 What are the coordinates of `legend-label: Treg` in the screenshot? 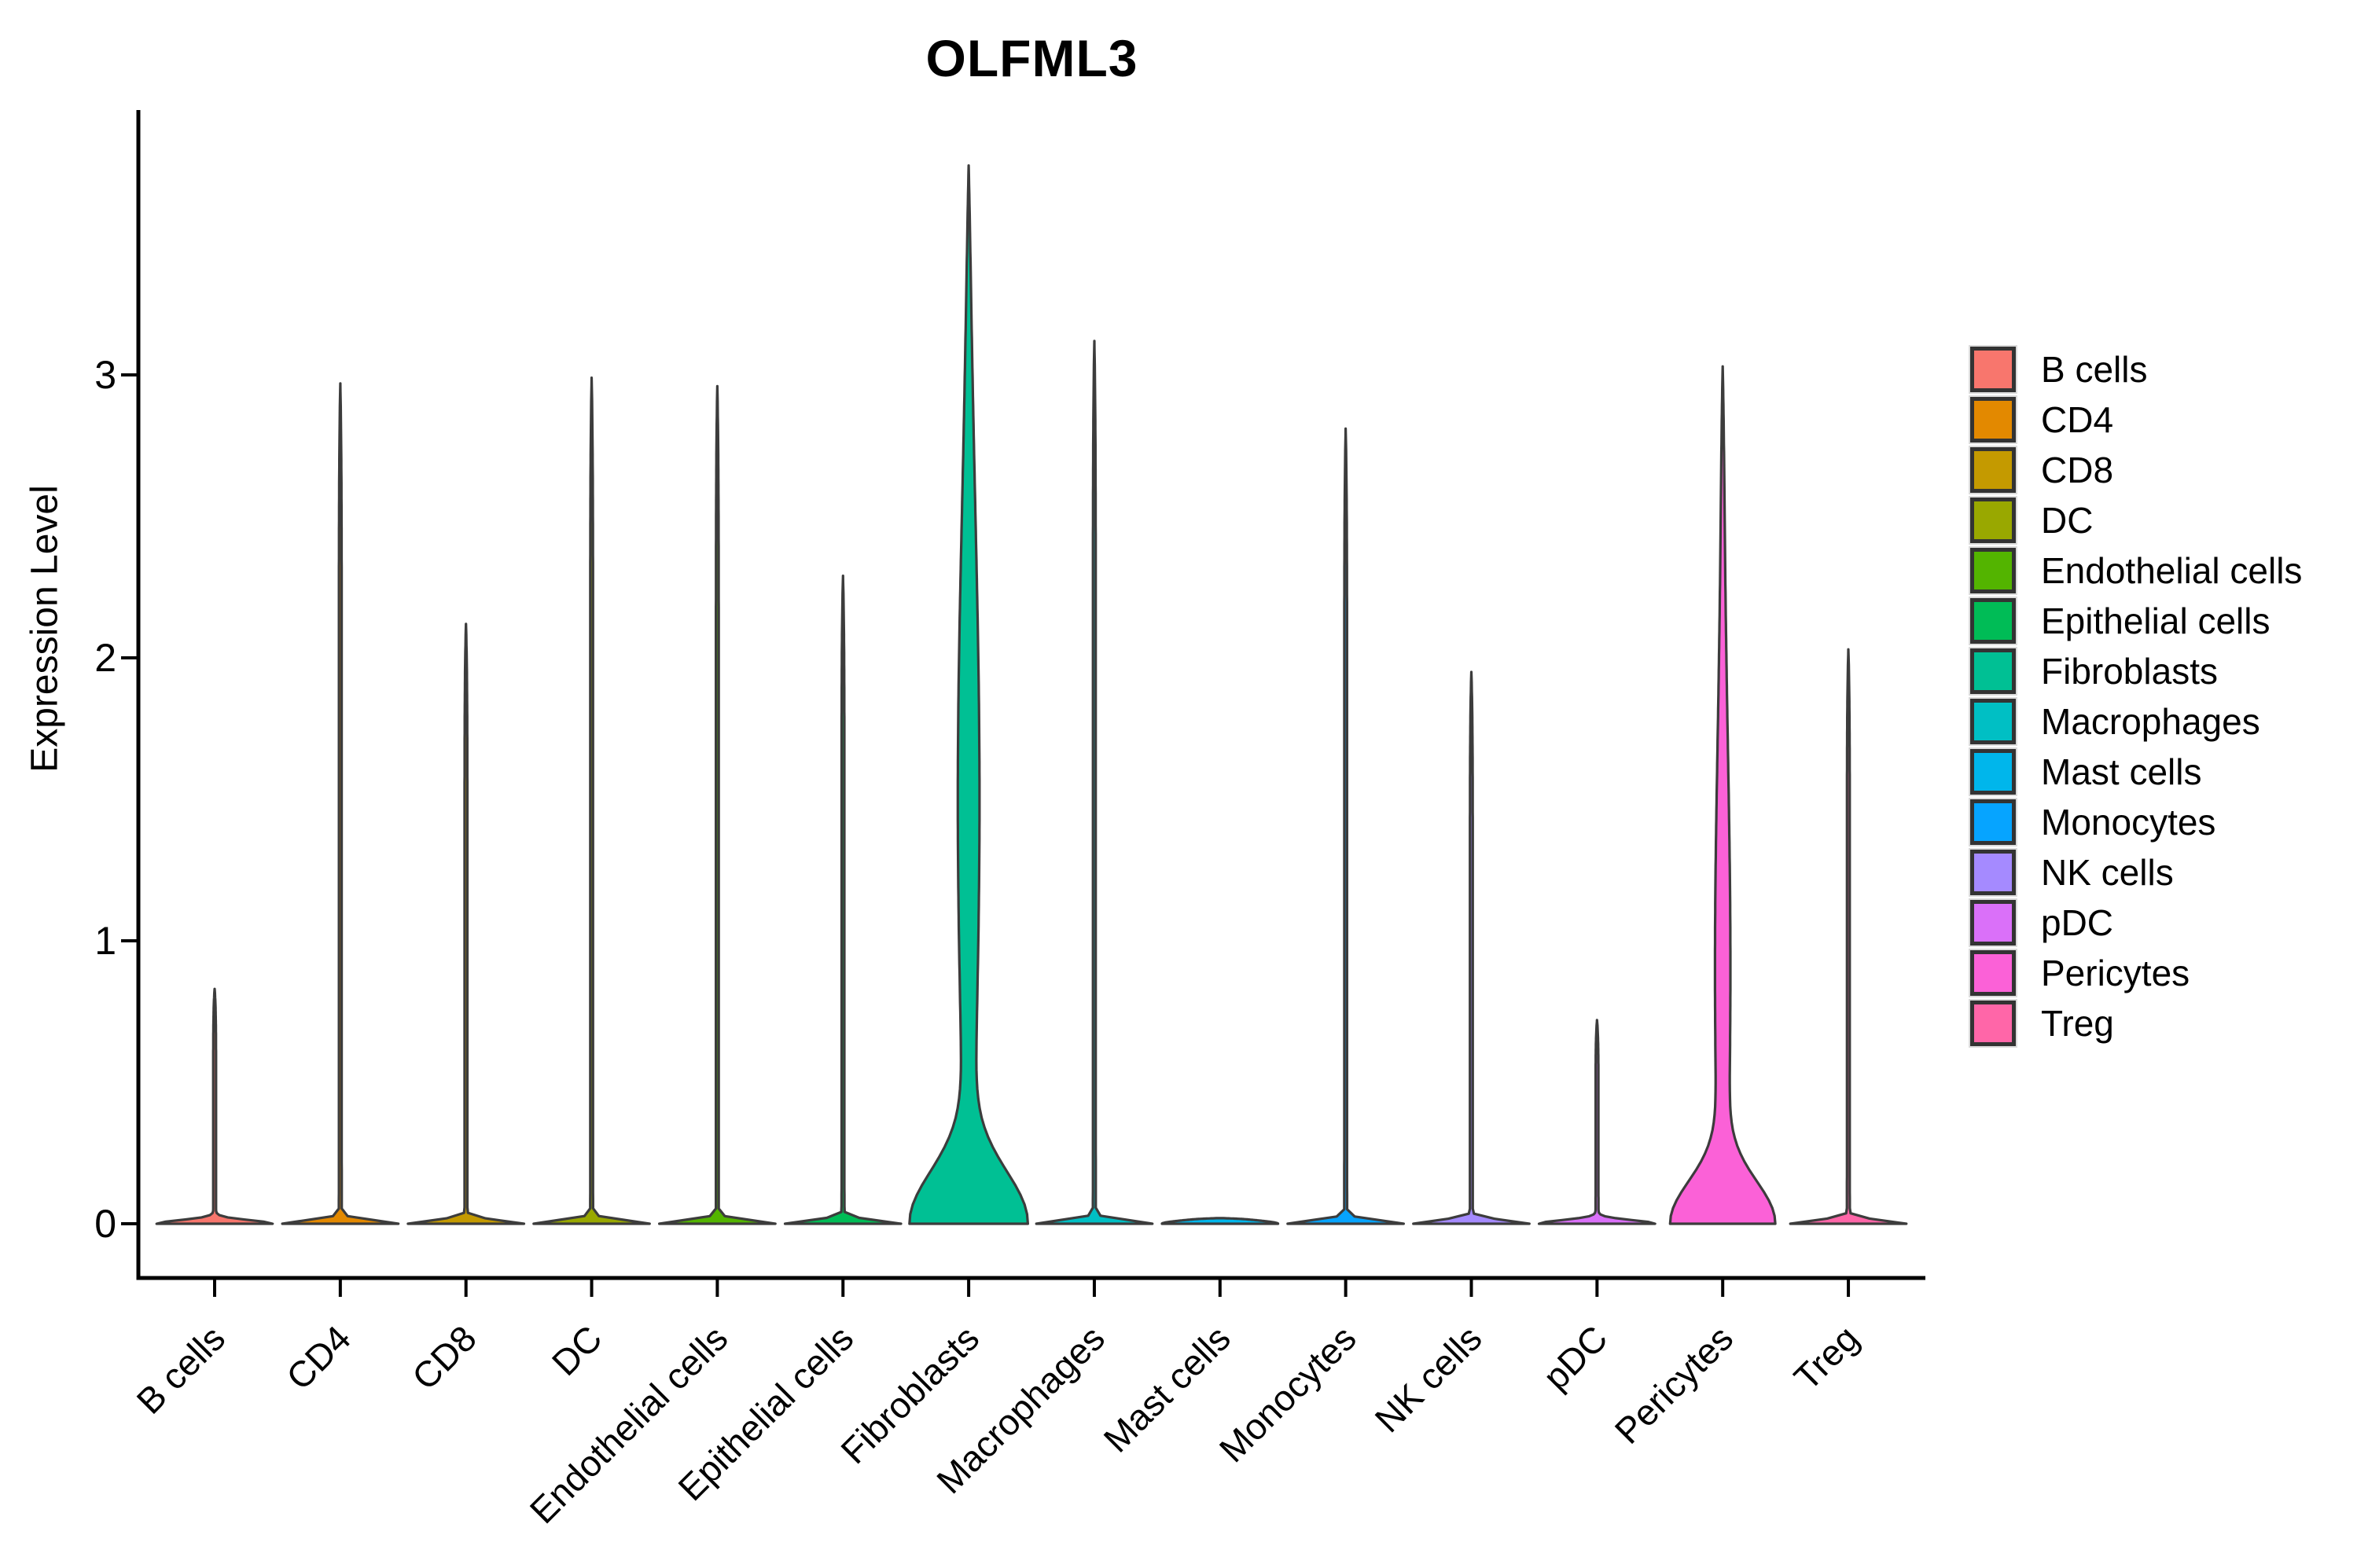 It's located at (2077, 1023).